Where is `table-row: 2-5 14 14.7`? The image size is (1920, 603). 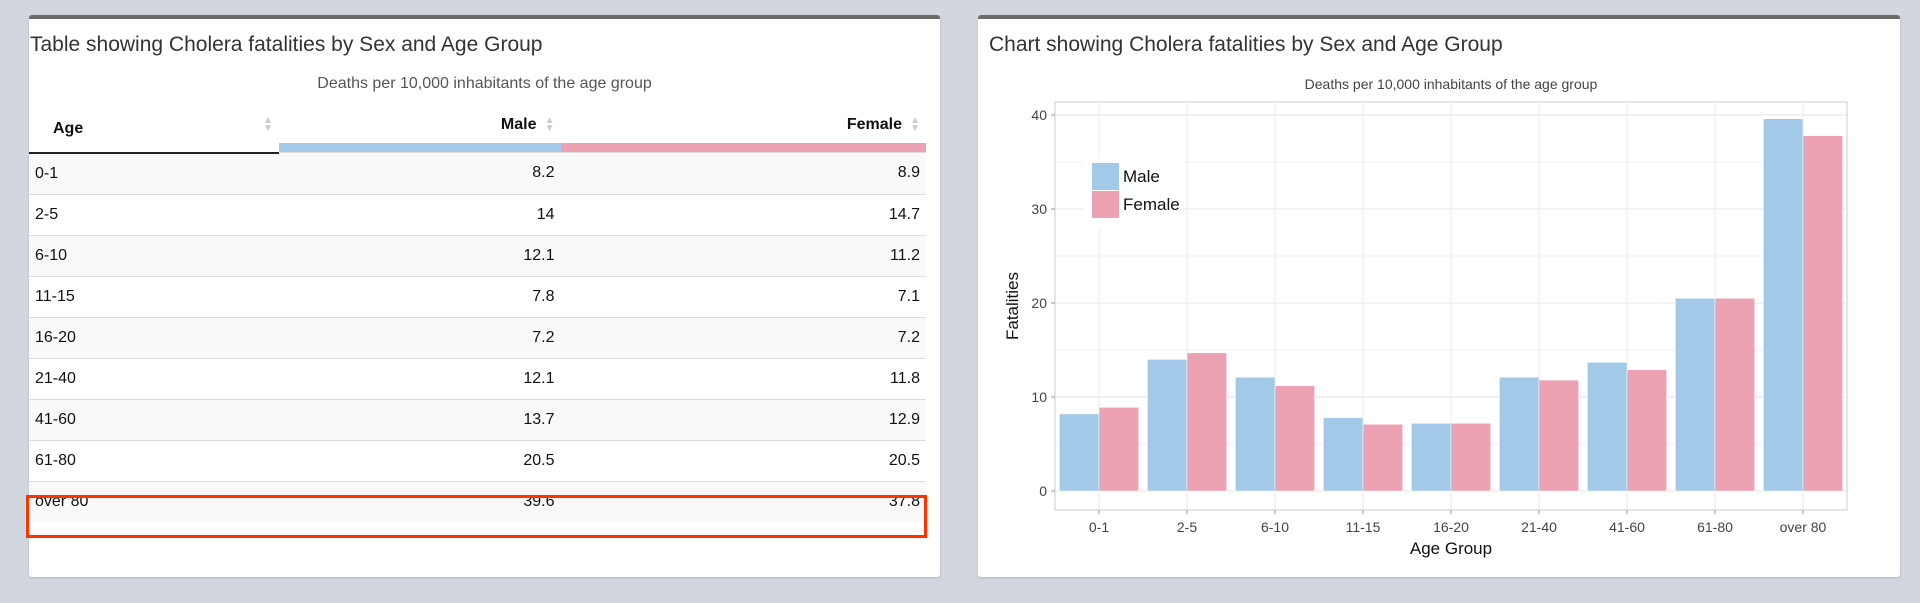 table-row: 2-5 14 14.7 is located at coordinates (477, 214).